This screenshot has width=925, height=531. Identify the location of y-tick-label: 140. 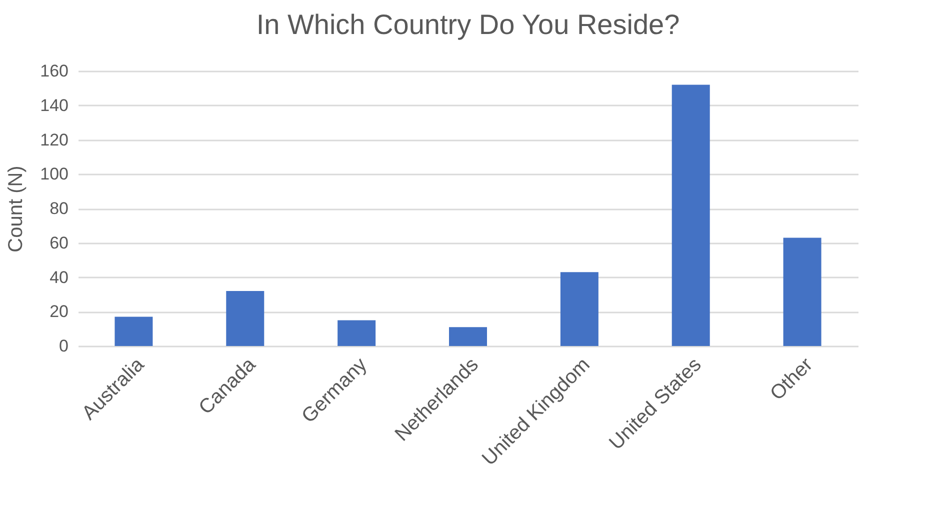
(54, 105).